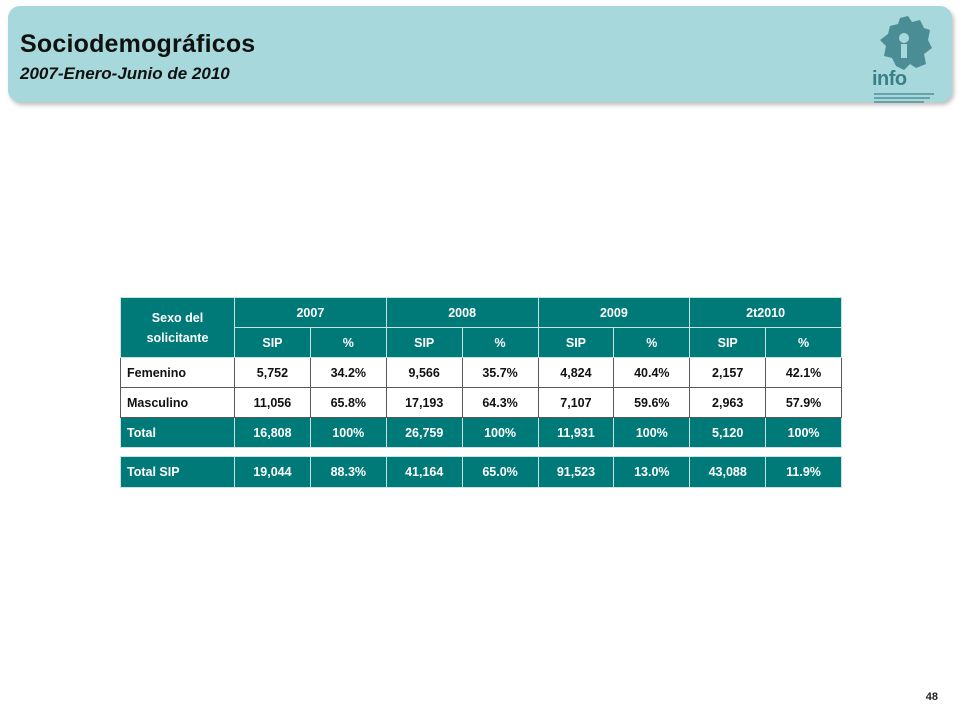 Image resolution: width=960 pixels, height=720 pixels. What do you see at coordinates (906, 43) in the screenshot?
I see `map-silhouette-icon` at bounding box center [906, 43].